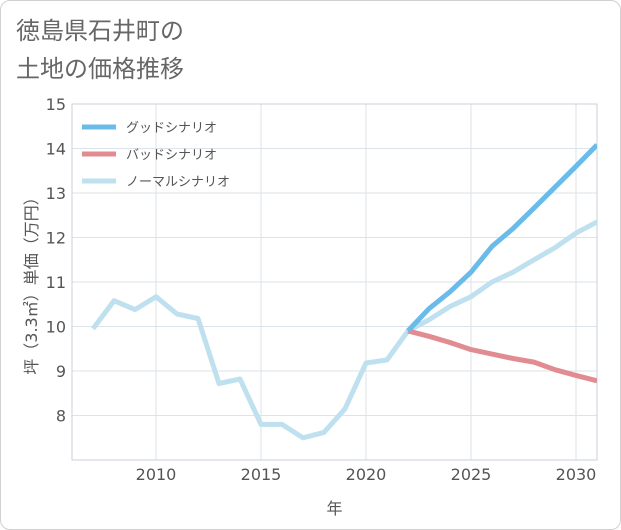  Describe the element at coordinates (156, 474) in the screenshot. I see `x-tick-label: 2010` at that location.